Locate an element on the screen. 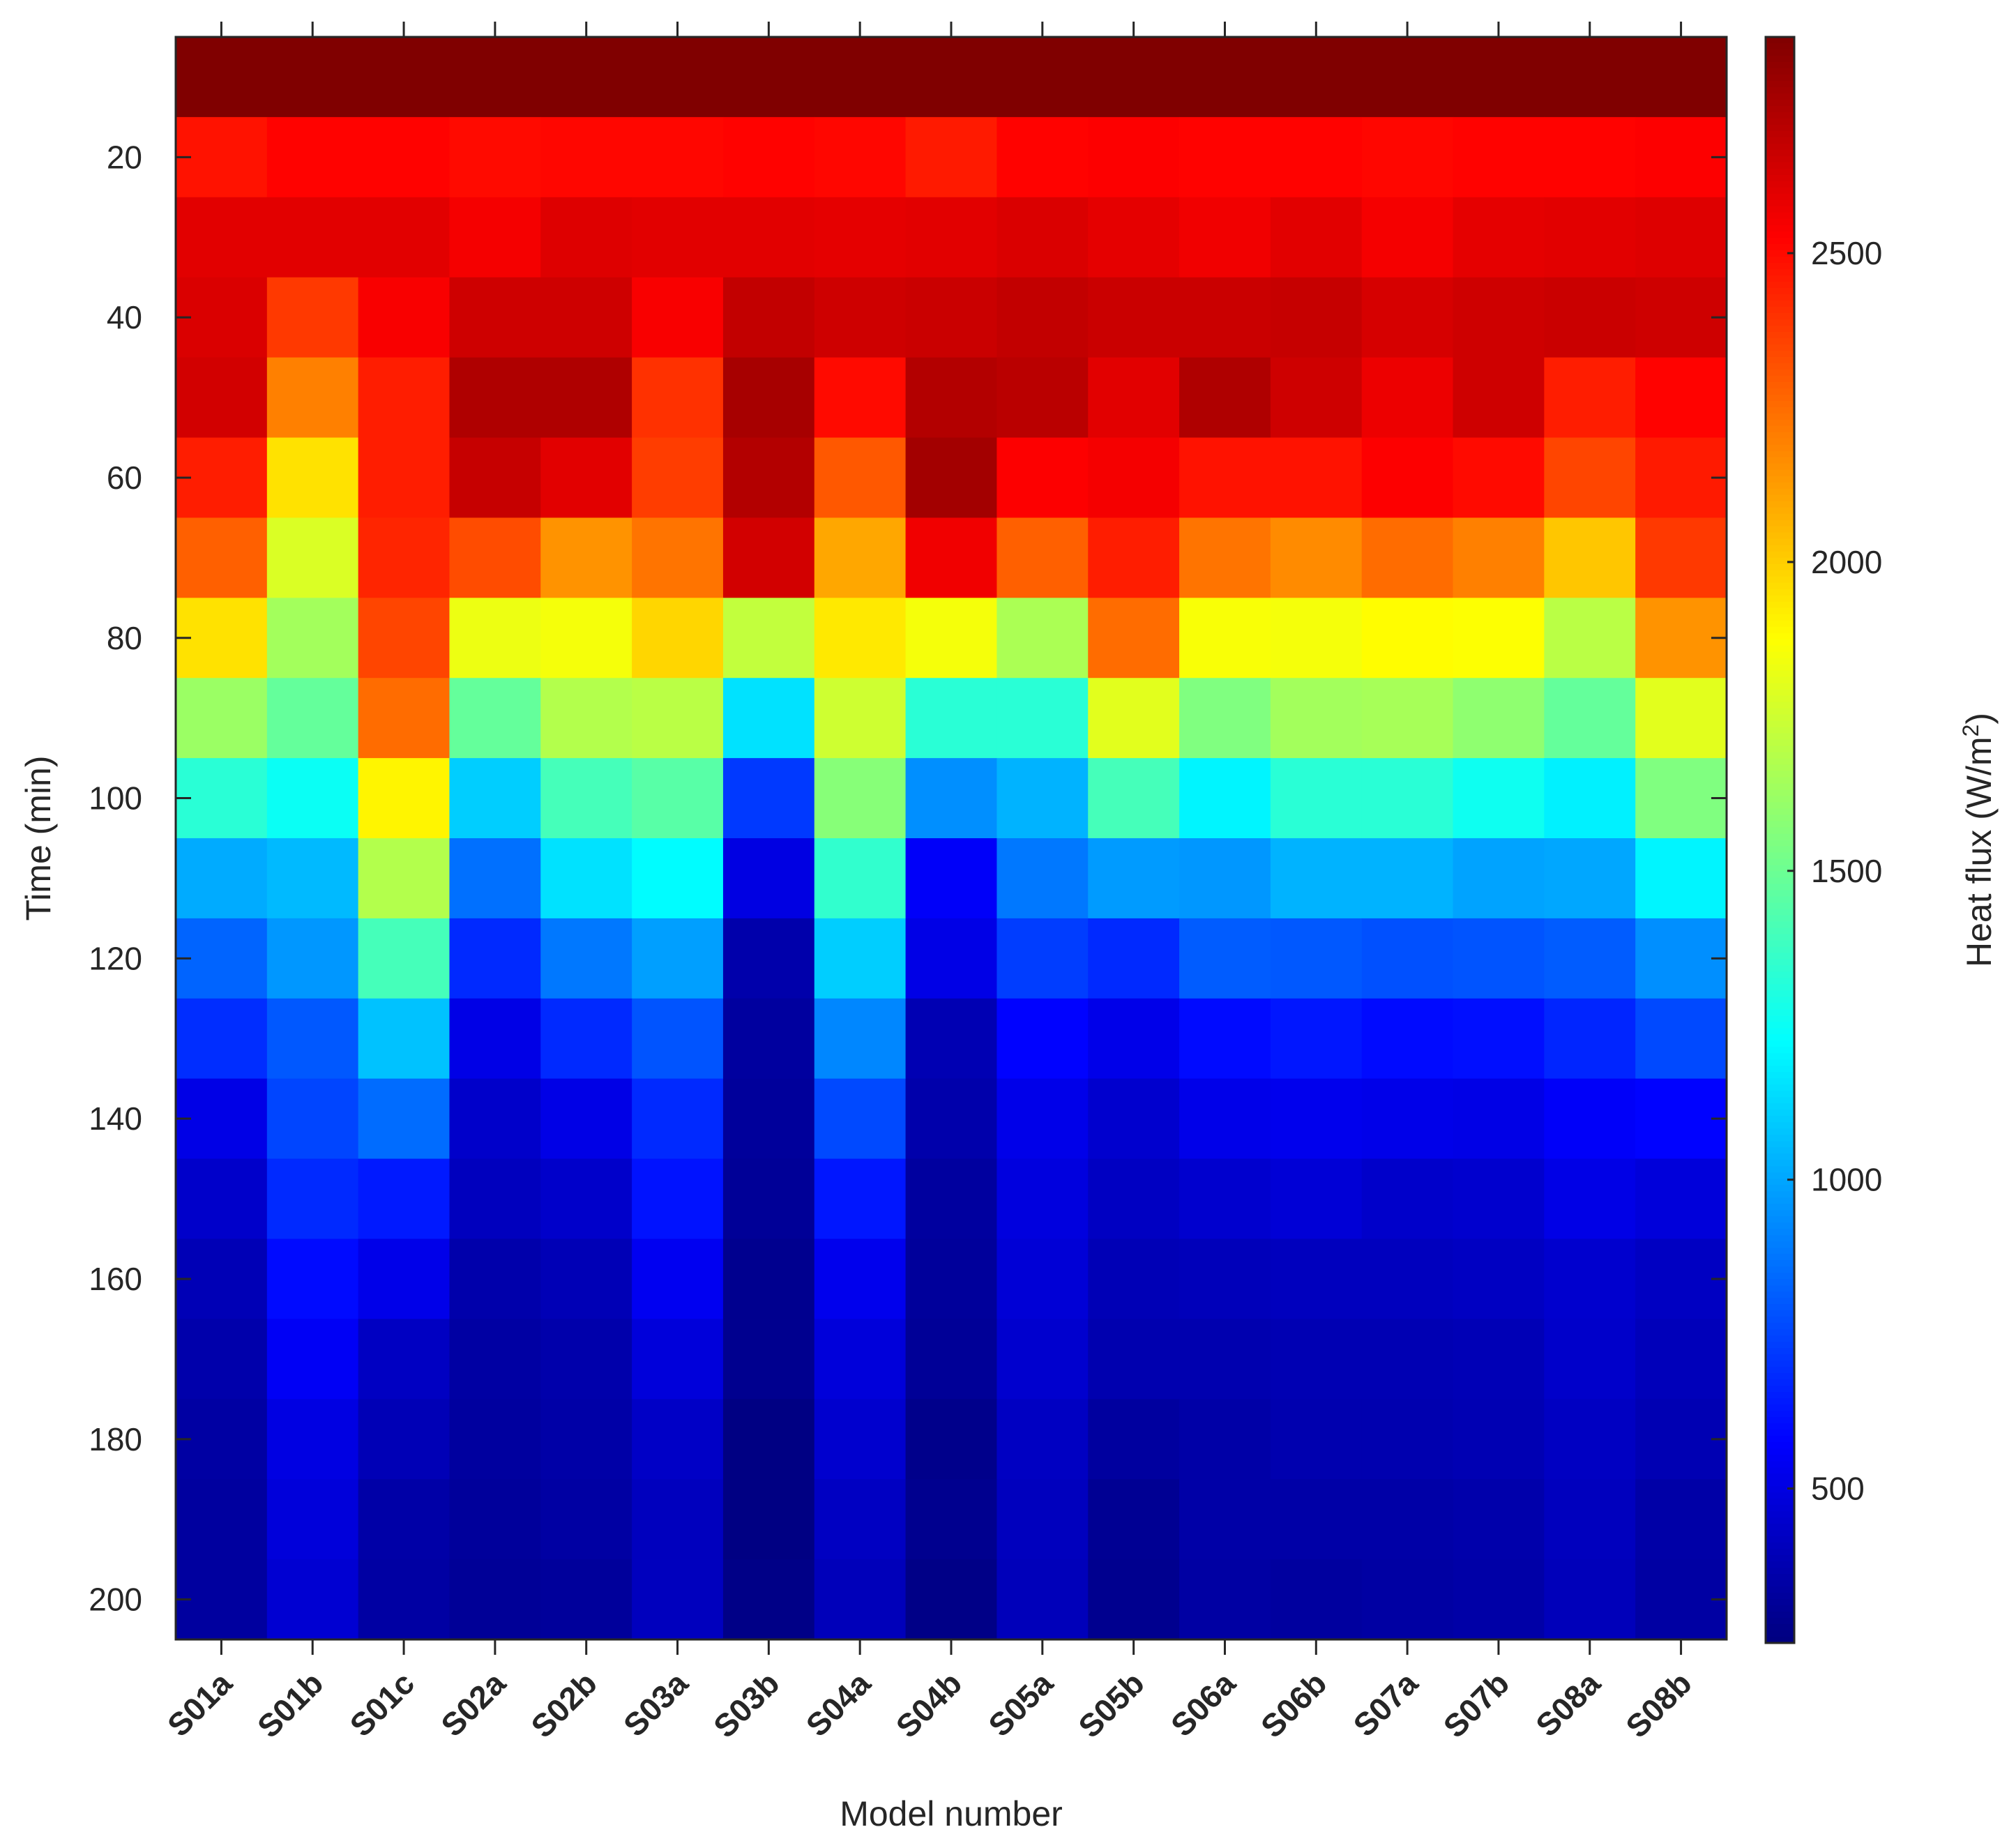 The height and width of the screenshot is (1841, 2016). colorbar-tick-label: 1500 is located at coordinates (1846, 871).